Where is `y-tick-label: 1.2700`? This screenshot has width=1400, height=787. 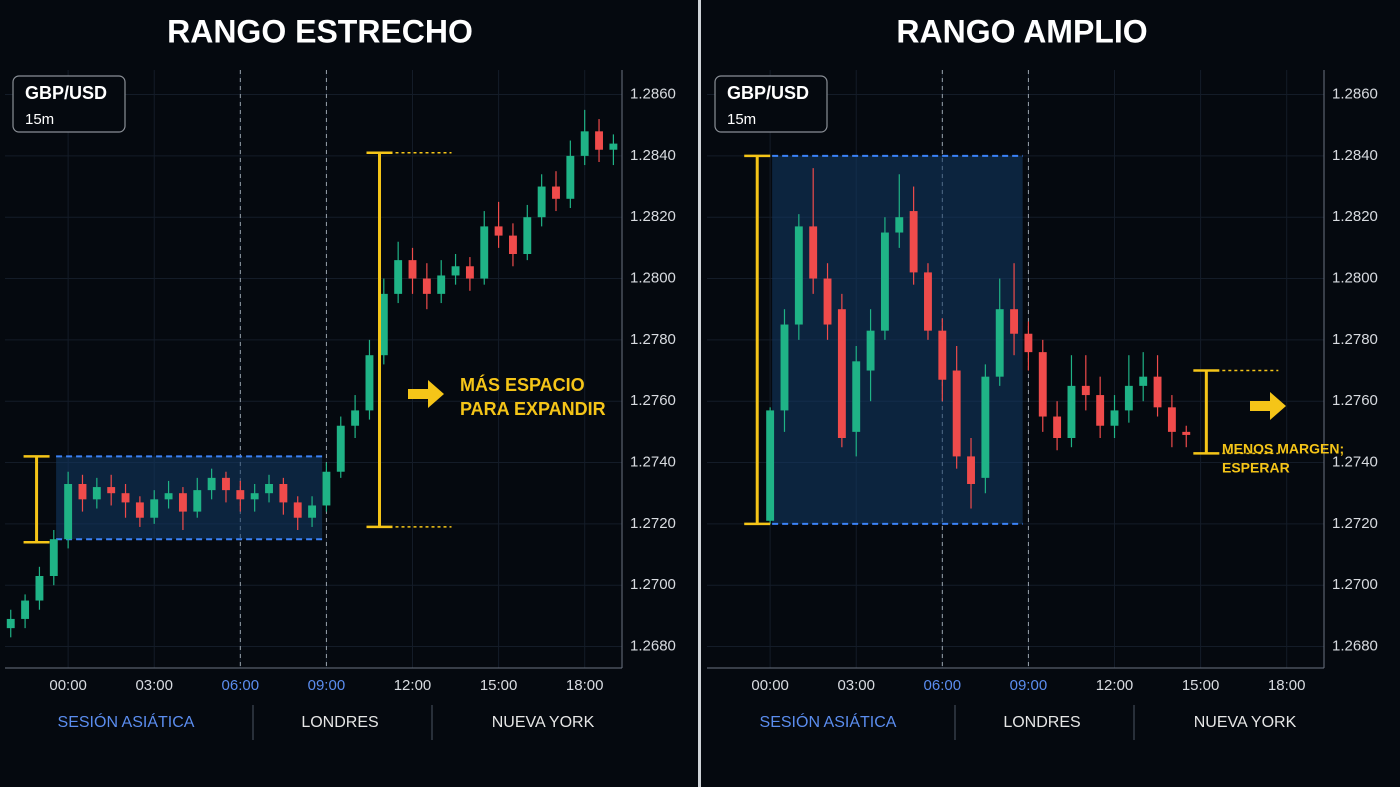
y-tick-label: 1.2700 is located at coordinates (1355, 584).